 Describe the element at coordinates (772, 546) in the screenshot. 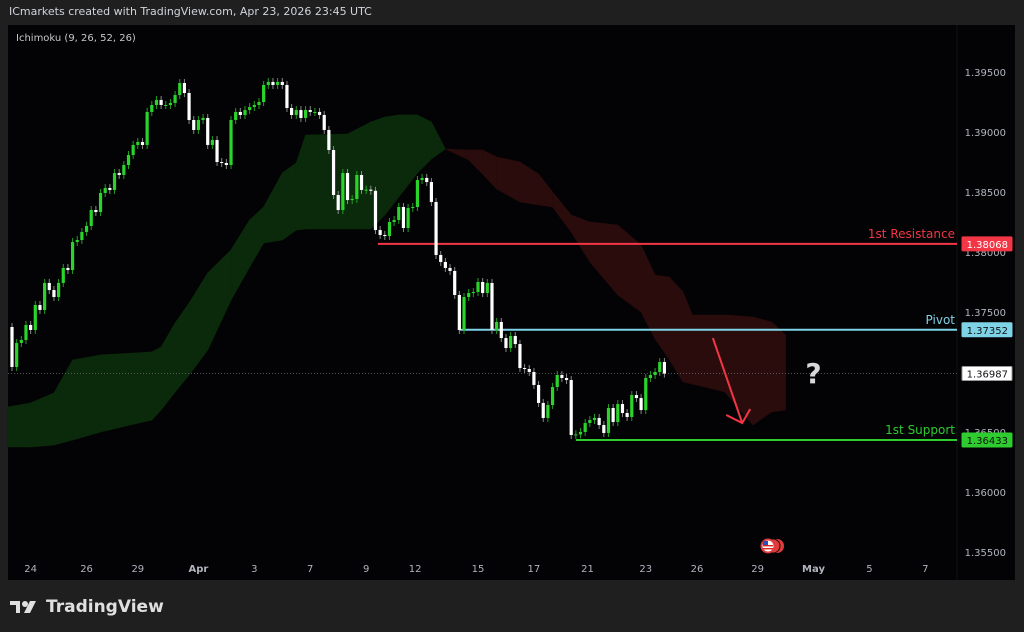

I see `us-flag-event-icon` at that location.